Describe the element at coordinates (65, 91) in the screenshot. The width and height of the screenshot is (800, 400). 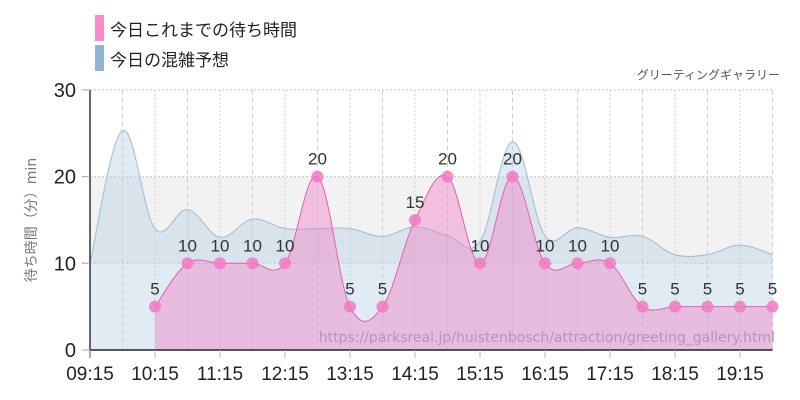
I see `y-tick-label: 30` at that location.